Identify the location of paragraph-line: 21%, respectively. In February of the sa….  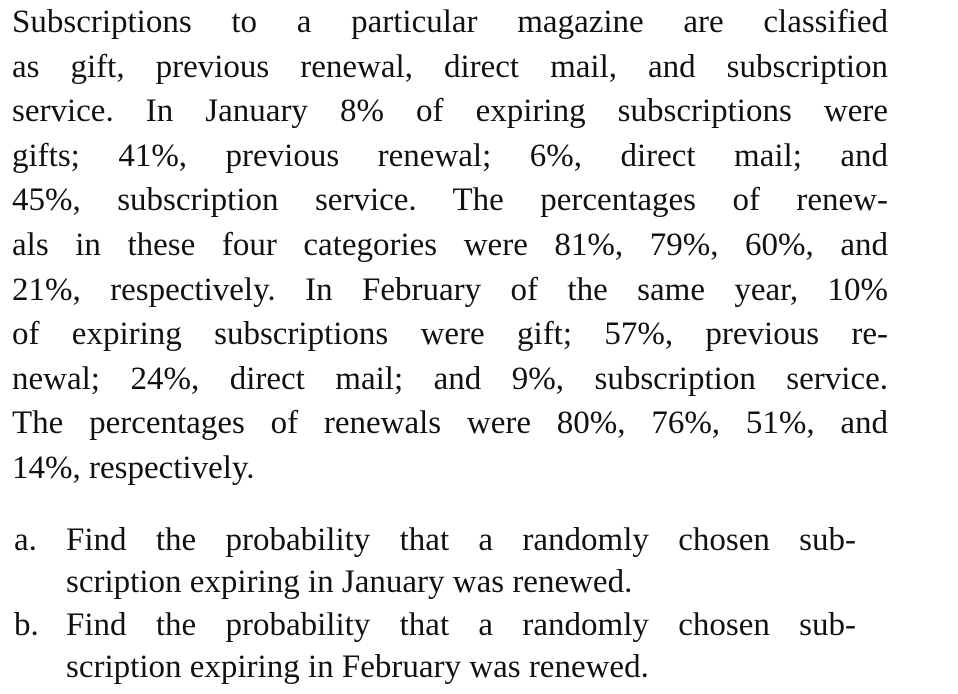
(450, 289).